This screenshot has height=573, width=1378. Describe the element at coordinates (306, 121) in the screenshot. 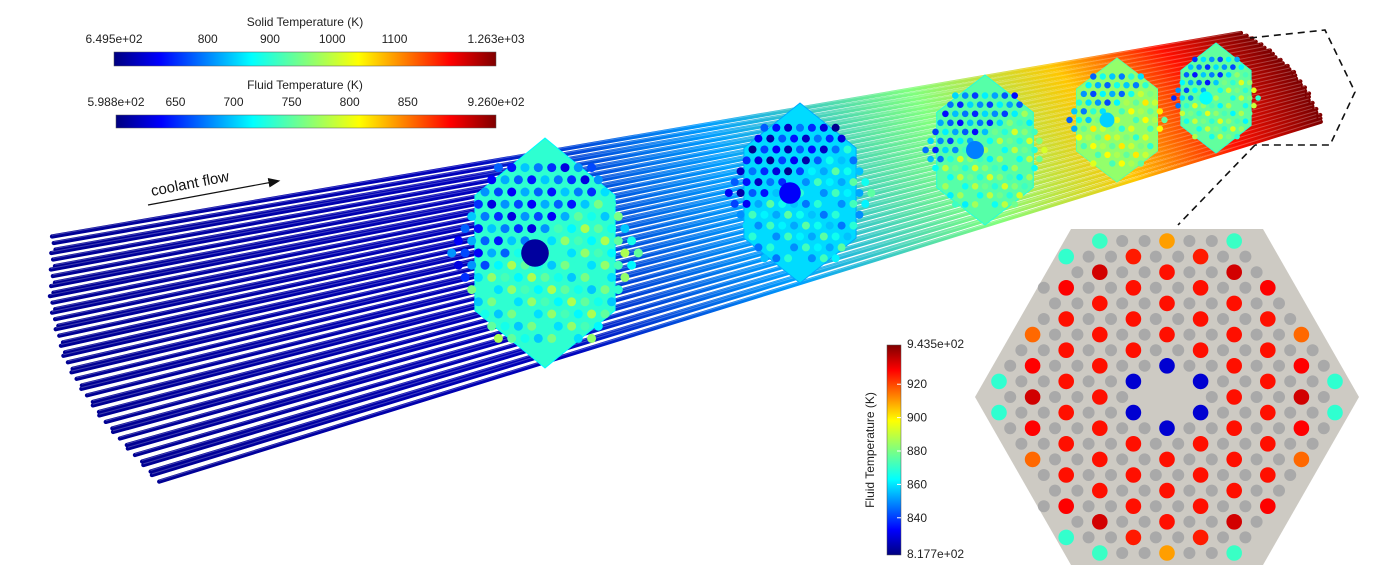

I see `fluid-colorbar-bar` at that location.